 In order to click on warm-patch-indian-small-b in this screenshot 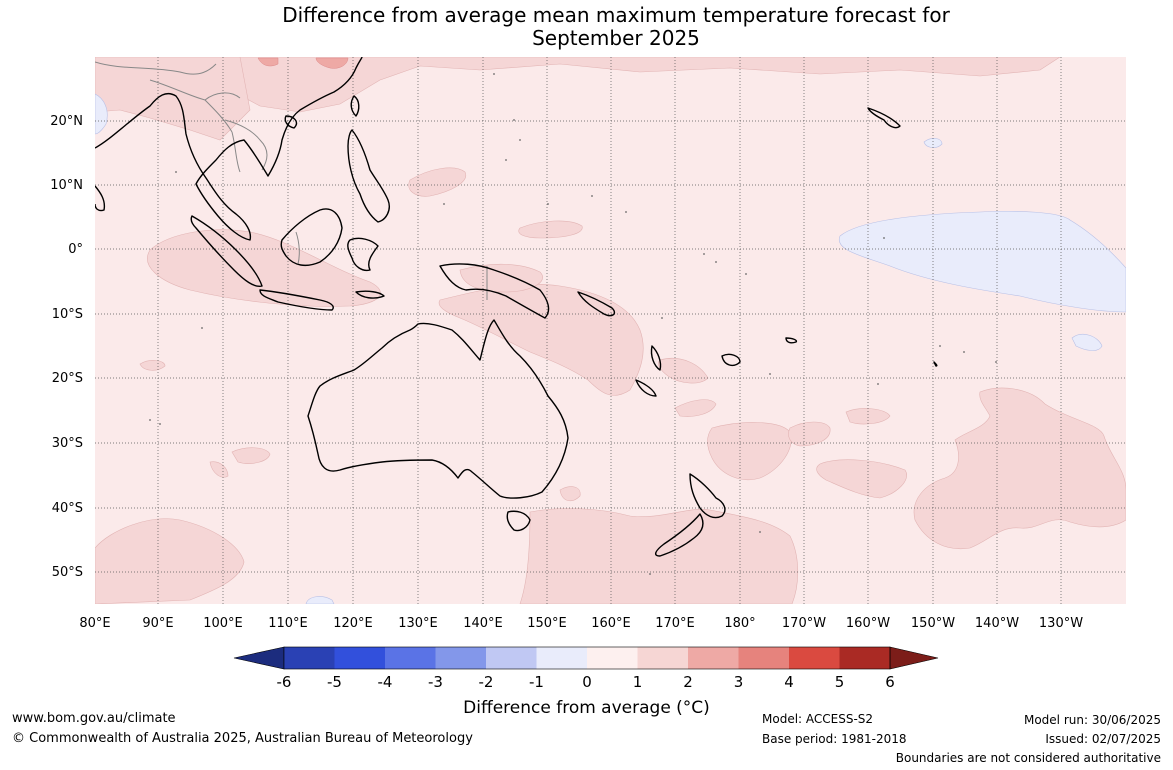, I will do `click(219, 469)`.